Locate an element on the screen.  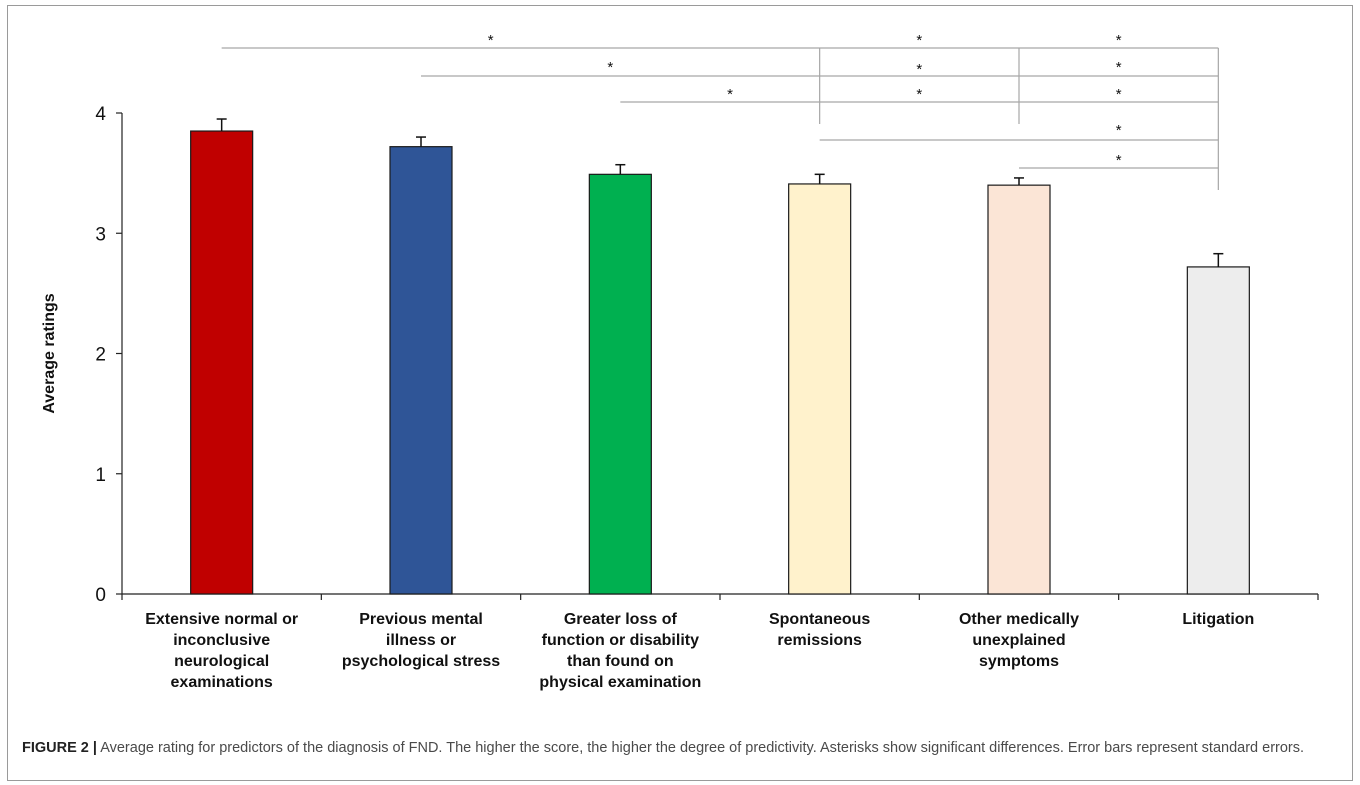
x-category-label: Extensive normal or is located at coordinates (221, 619).